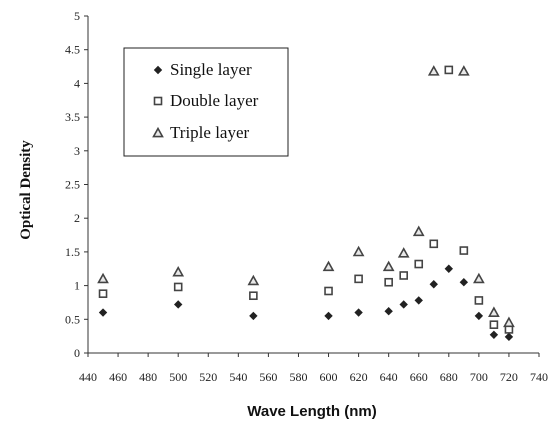 The height and width of the screenshot is (428, 551). Describe the element at coordinates (77, 83) in the screenshot. I see `y-tick-label: 4` at that location.